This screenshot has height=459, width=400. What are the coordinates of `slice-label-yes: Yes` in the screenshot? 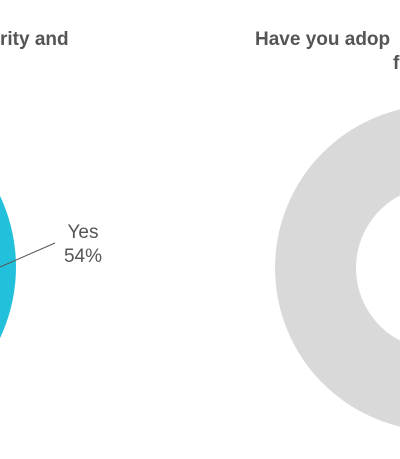 It's located at (83, 232).